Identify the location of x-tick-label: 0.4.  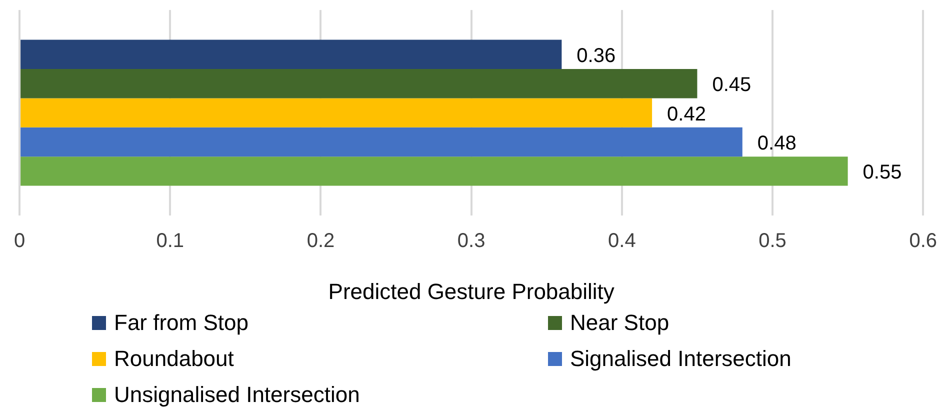
(622, 241).